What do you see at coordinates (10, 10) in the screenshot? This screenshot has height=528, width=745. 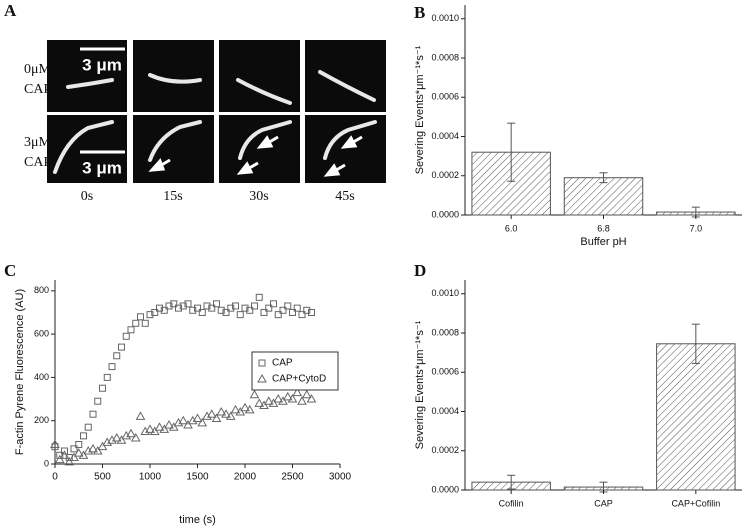 I see `panel-label: A` at bounding box center [10, 10].